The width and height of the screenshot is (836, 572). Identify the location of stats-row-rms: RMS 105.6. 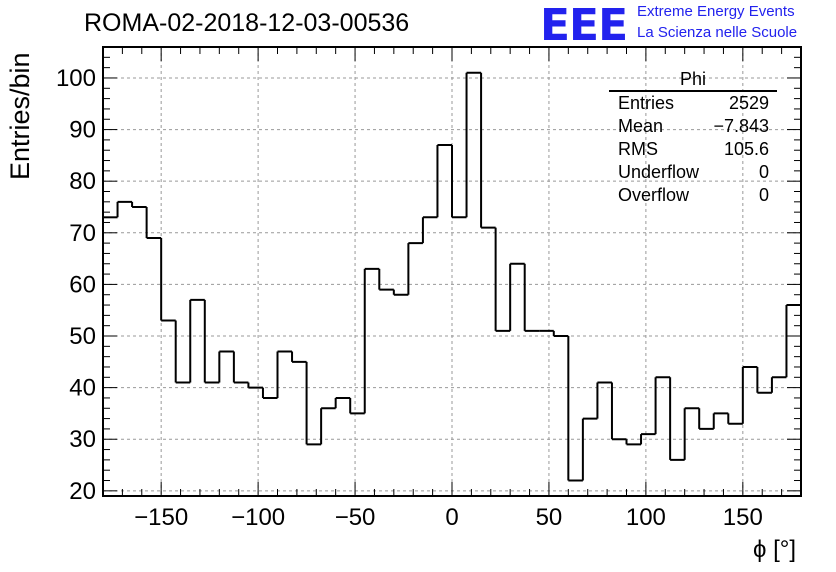
(693, 149).